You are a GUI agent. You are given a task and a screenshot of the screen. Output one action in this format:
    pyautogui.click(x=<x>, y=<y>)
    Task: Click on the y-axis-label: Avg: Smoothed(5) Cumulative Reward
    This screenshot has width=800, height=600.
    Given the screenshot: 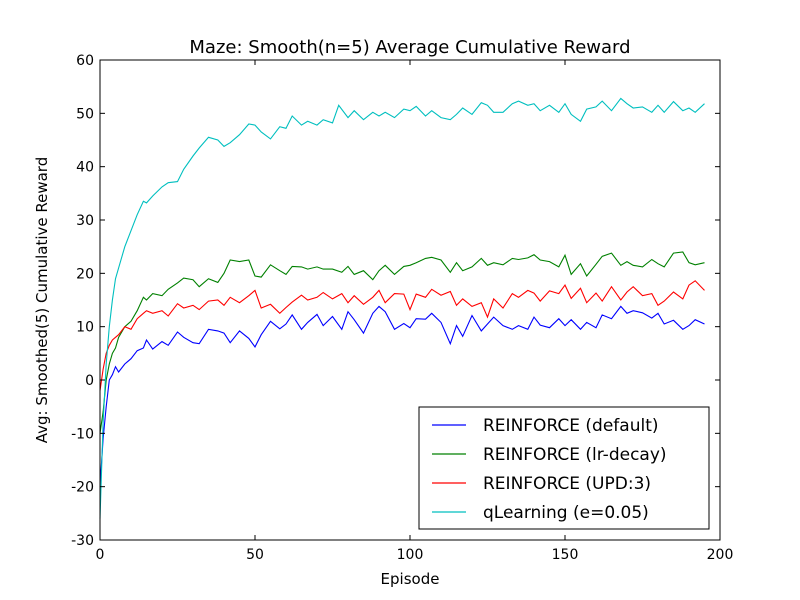 What is the action you would take?
    pyautogui.click(x=42, y=300)
    